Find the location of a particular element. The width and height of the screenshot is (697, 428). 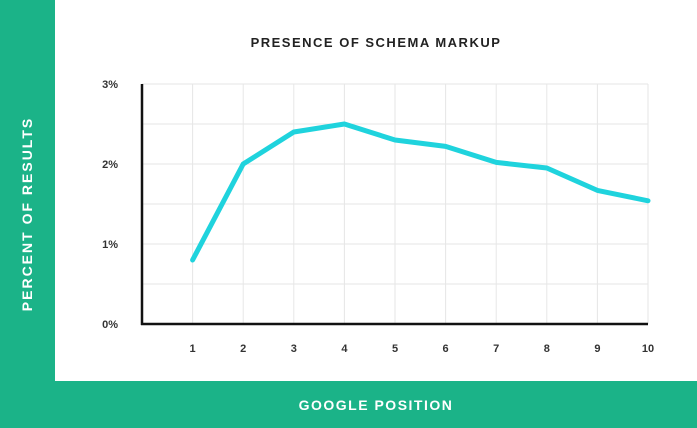

x-axis-band: GOOGLE POSITION is located at coordinates (376, 404).